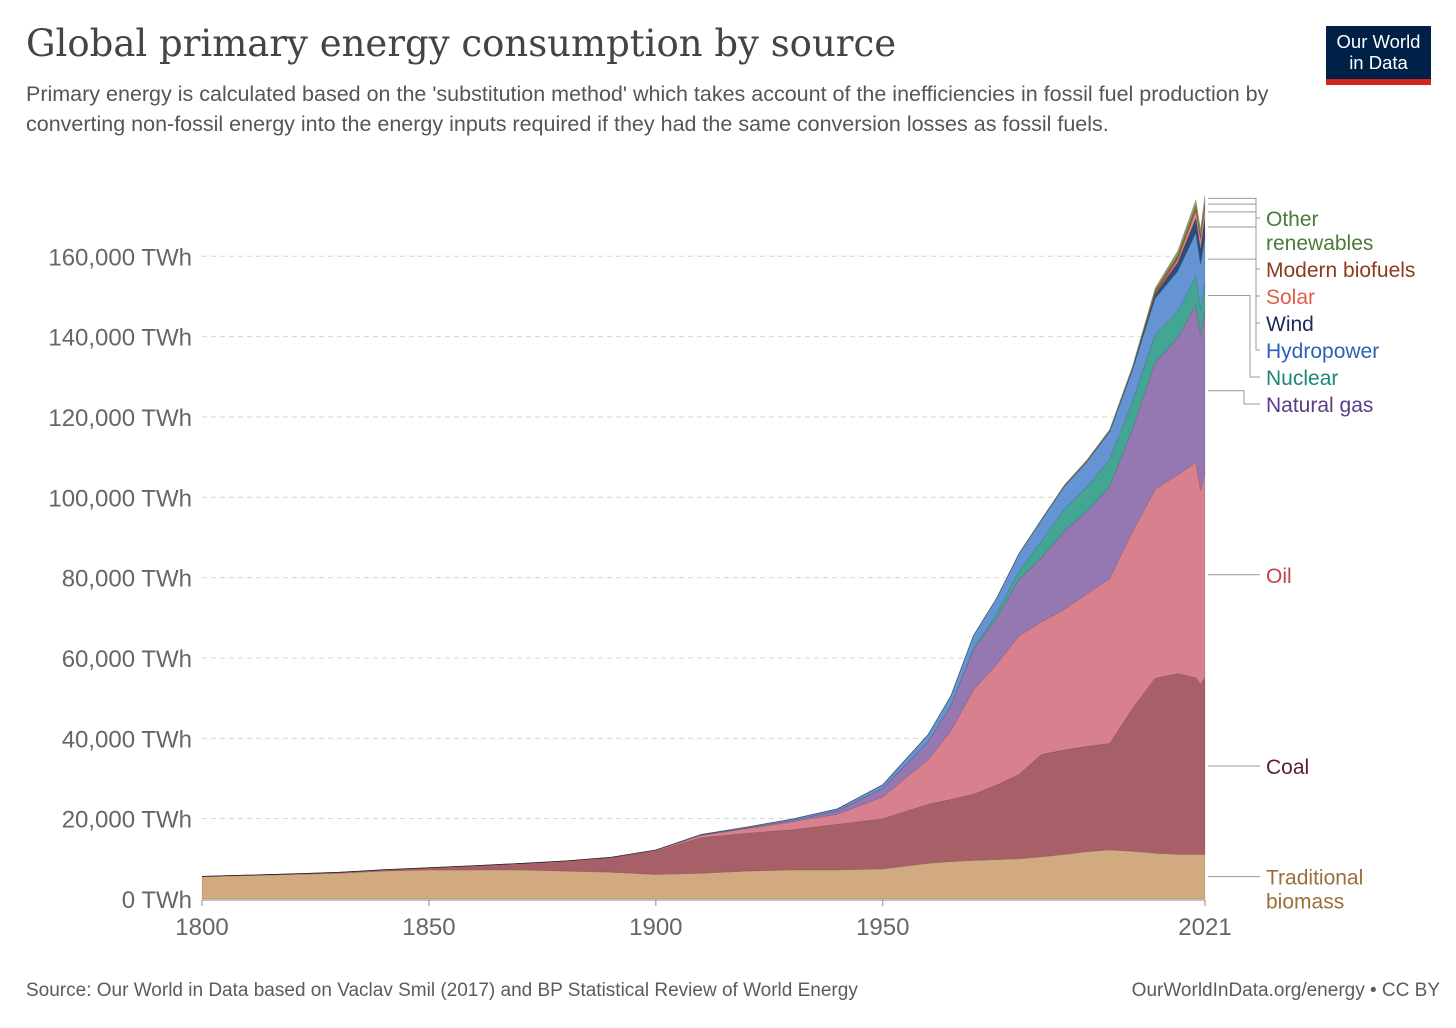  Describe the element at coordinates (1279, 576) in the screenshot. I see `legend-label: Oil` at that location.